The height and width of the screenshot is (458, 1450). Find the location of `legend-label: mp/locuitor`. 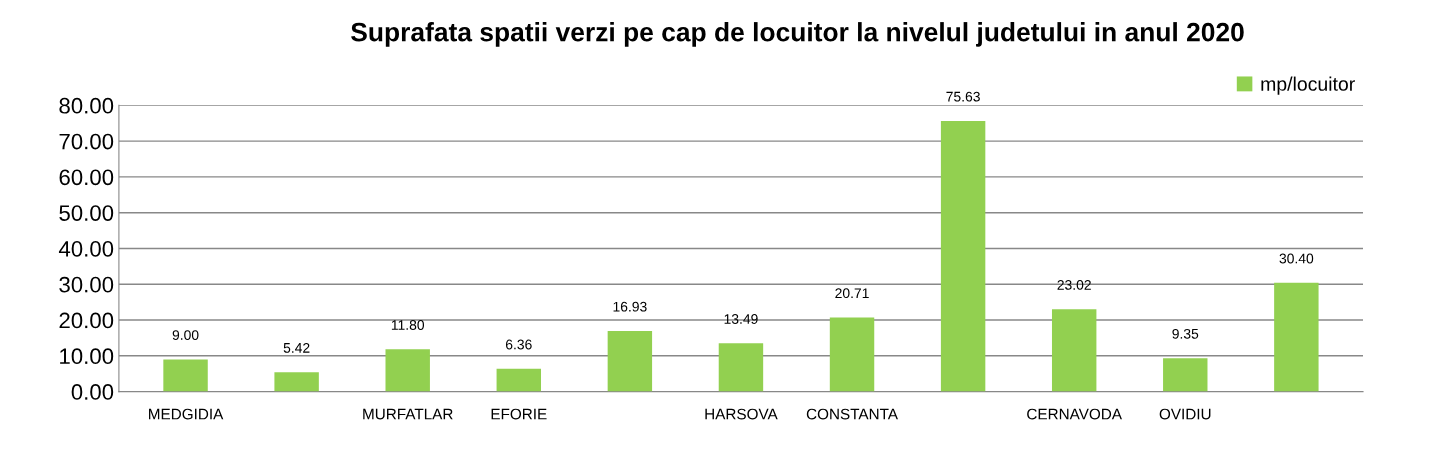

legend-label: mp/locuitor is located at coordinates (1308, 85).